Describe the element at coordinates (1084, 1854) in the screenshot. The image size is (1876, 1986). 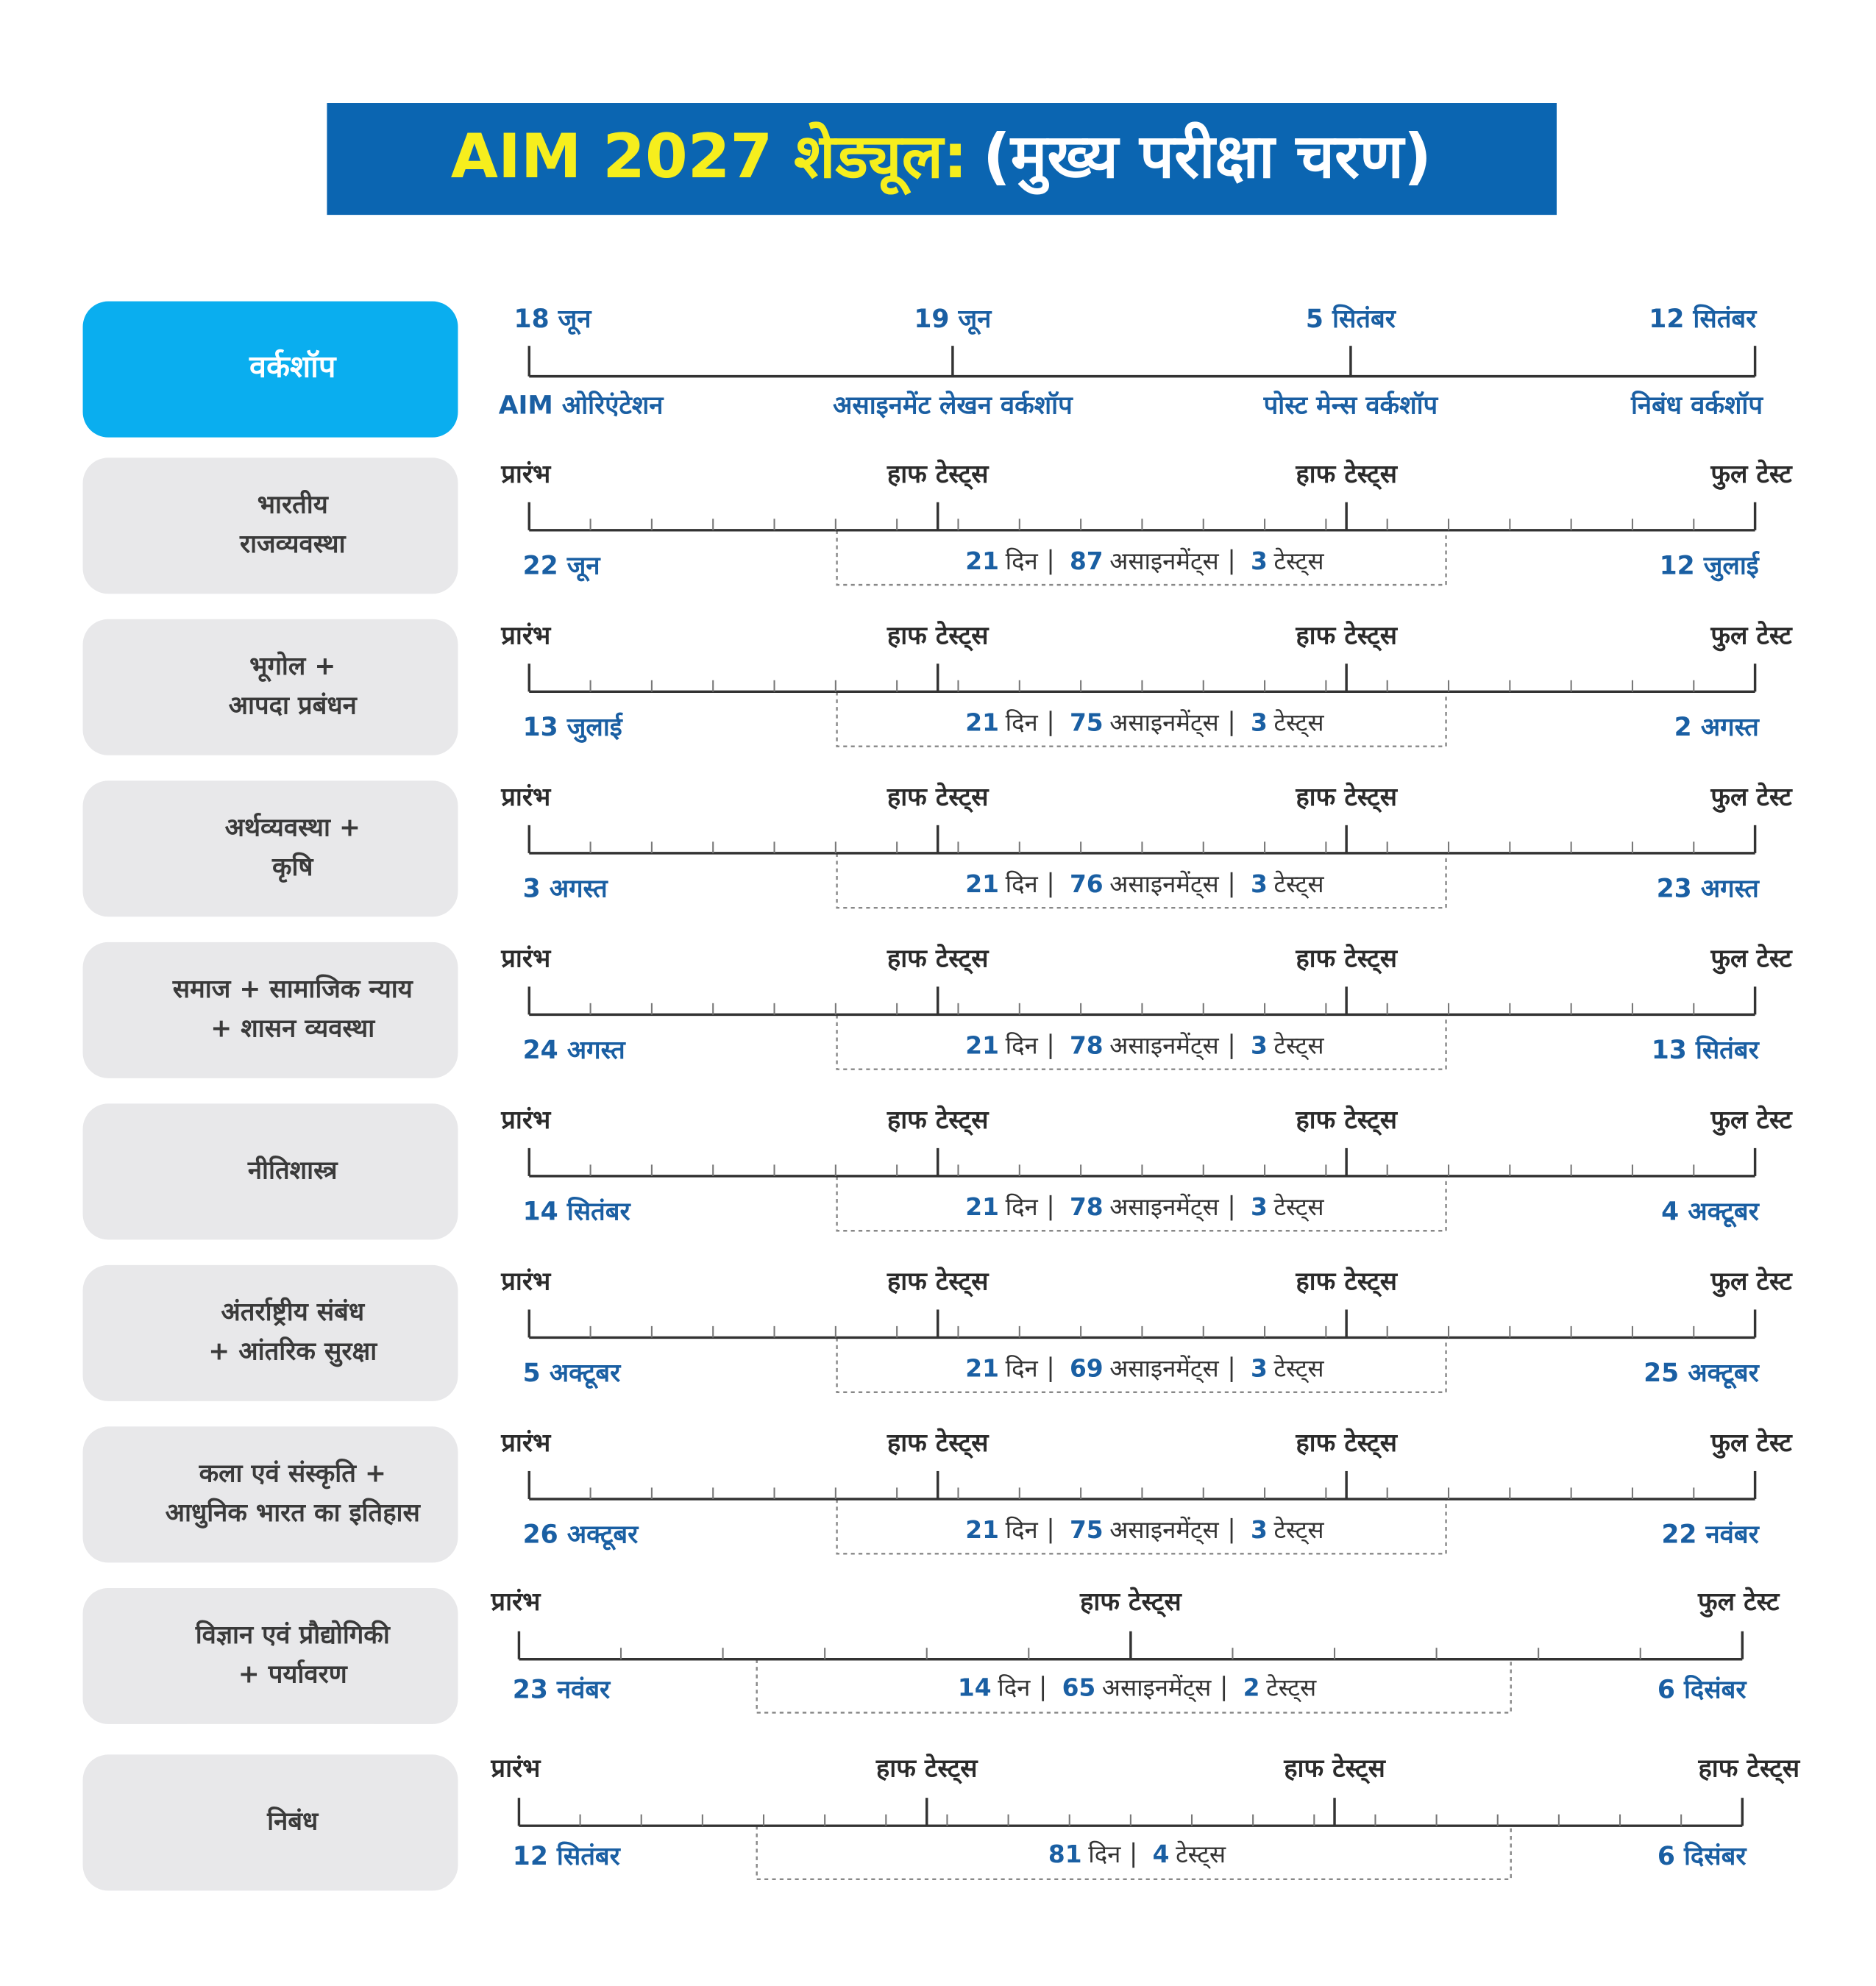
I see `summary-item: 81 दिन` at that location.